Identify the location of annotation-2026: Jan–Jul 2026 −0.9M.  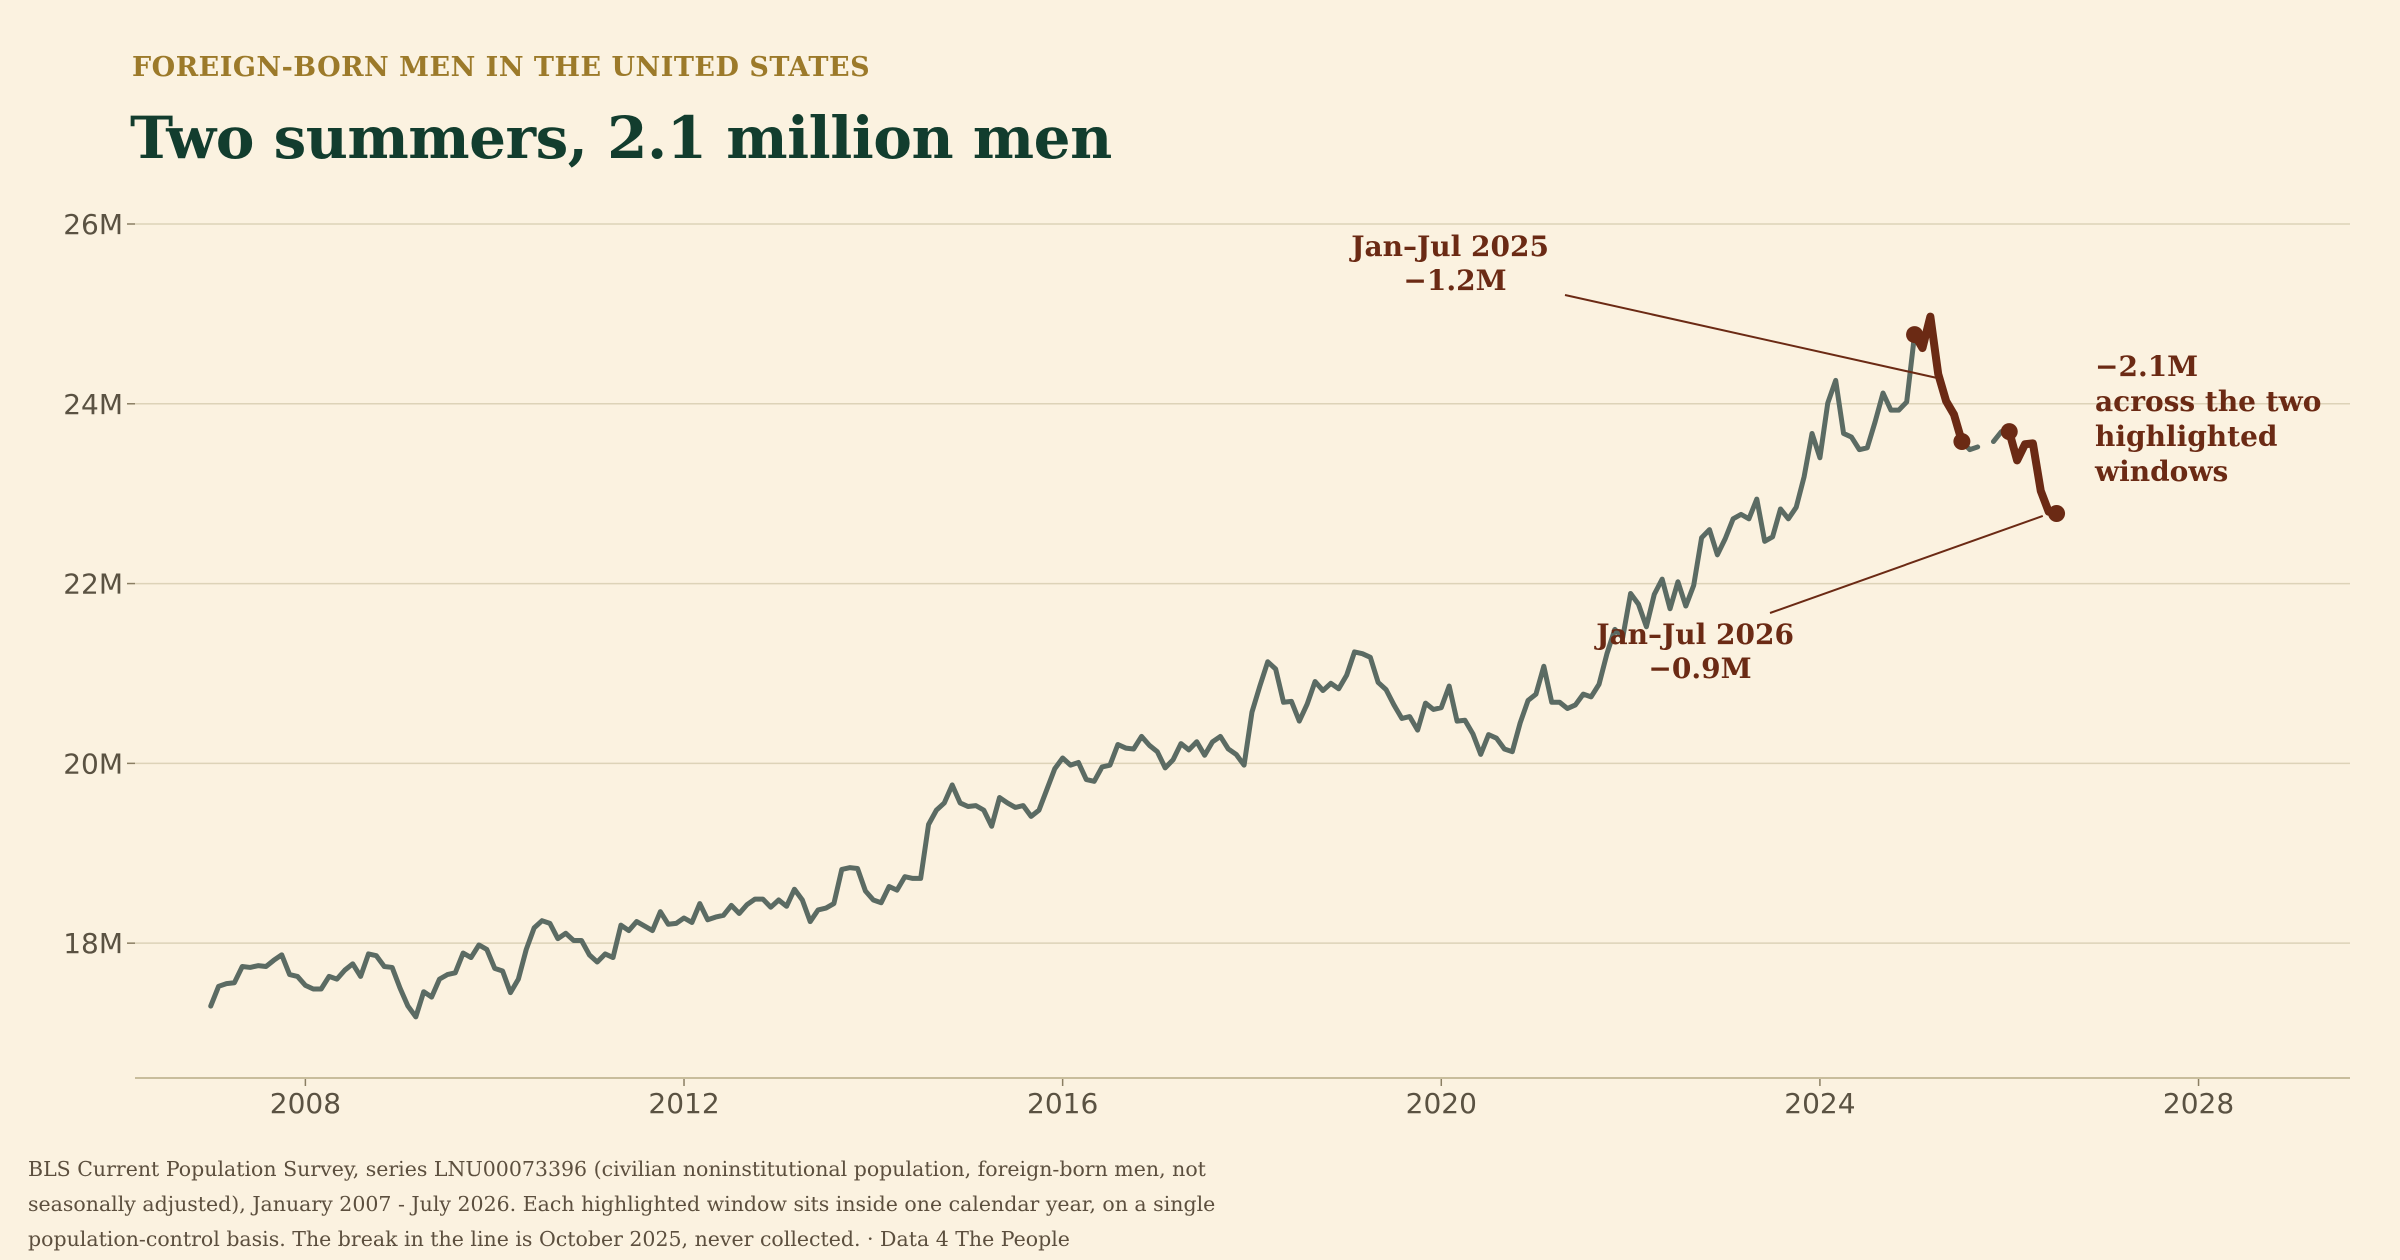
(1698, 651).